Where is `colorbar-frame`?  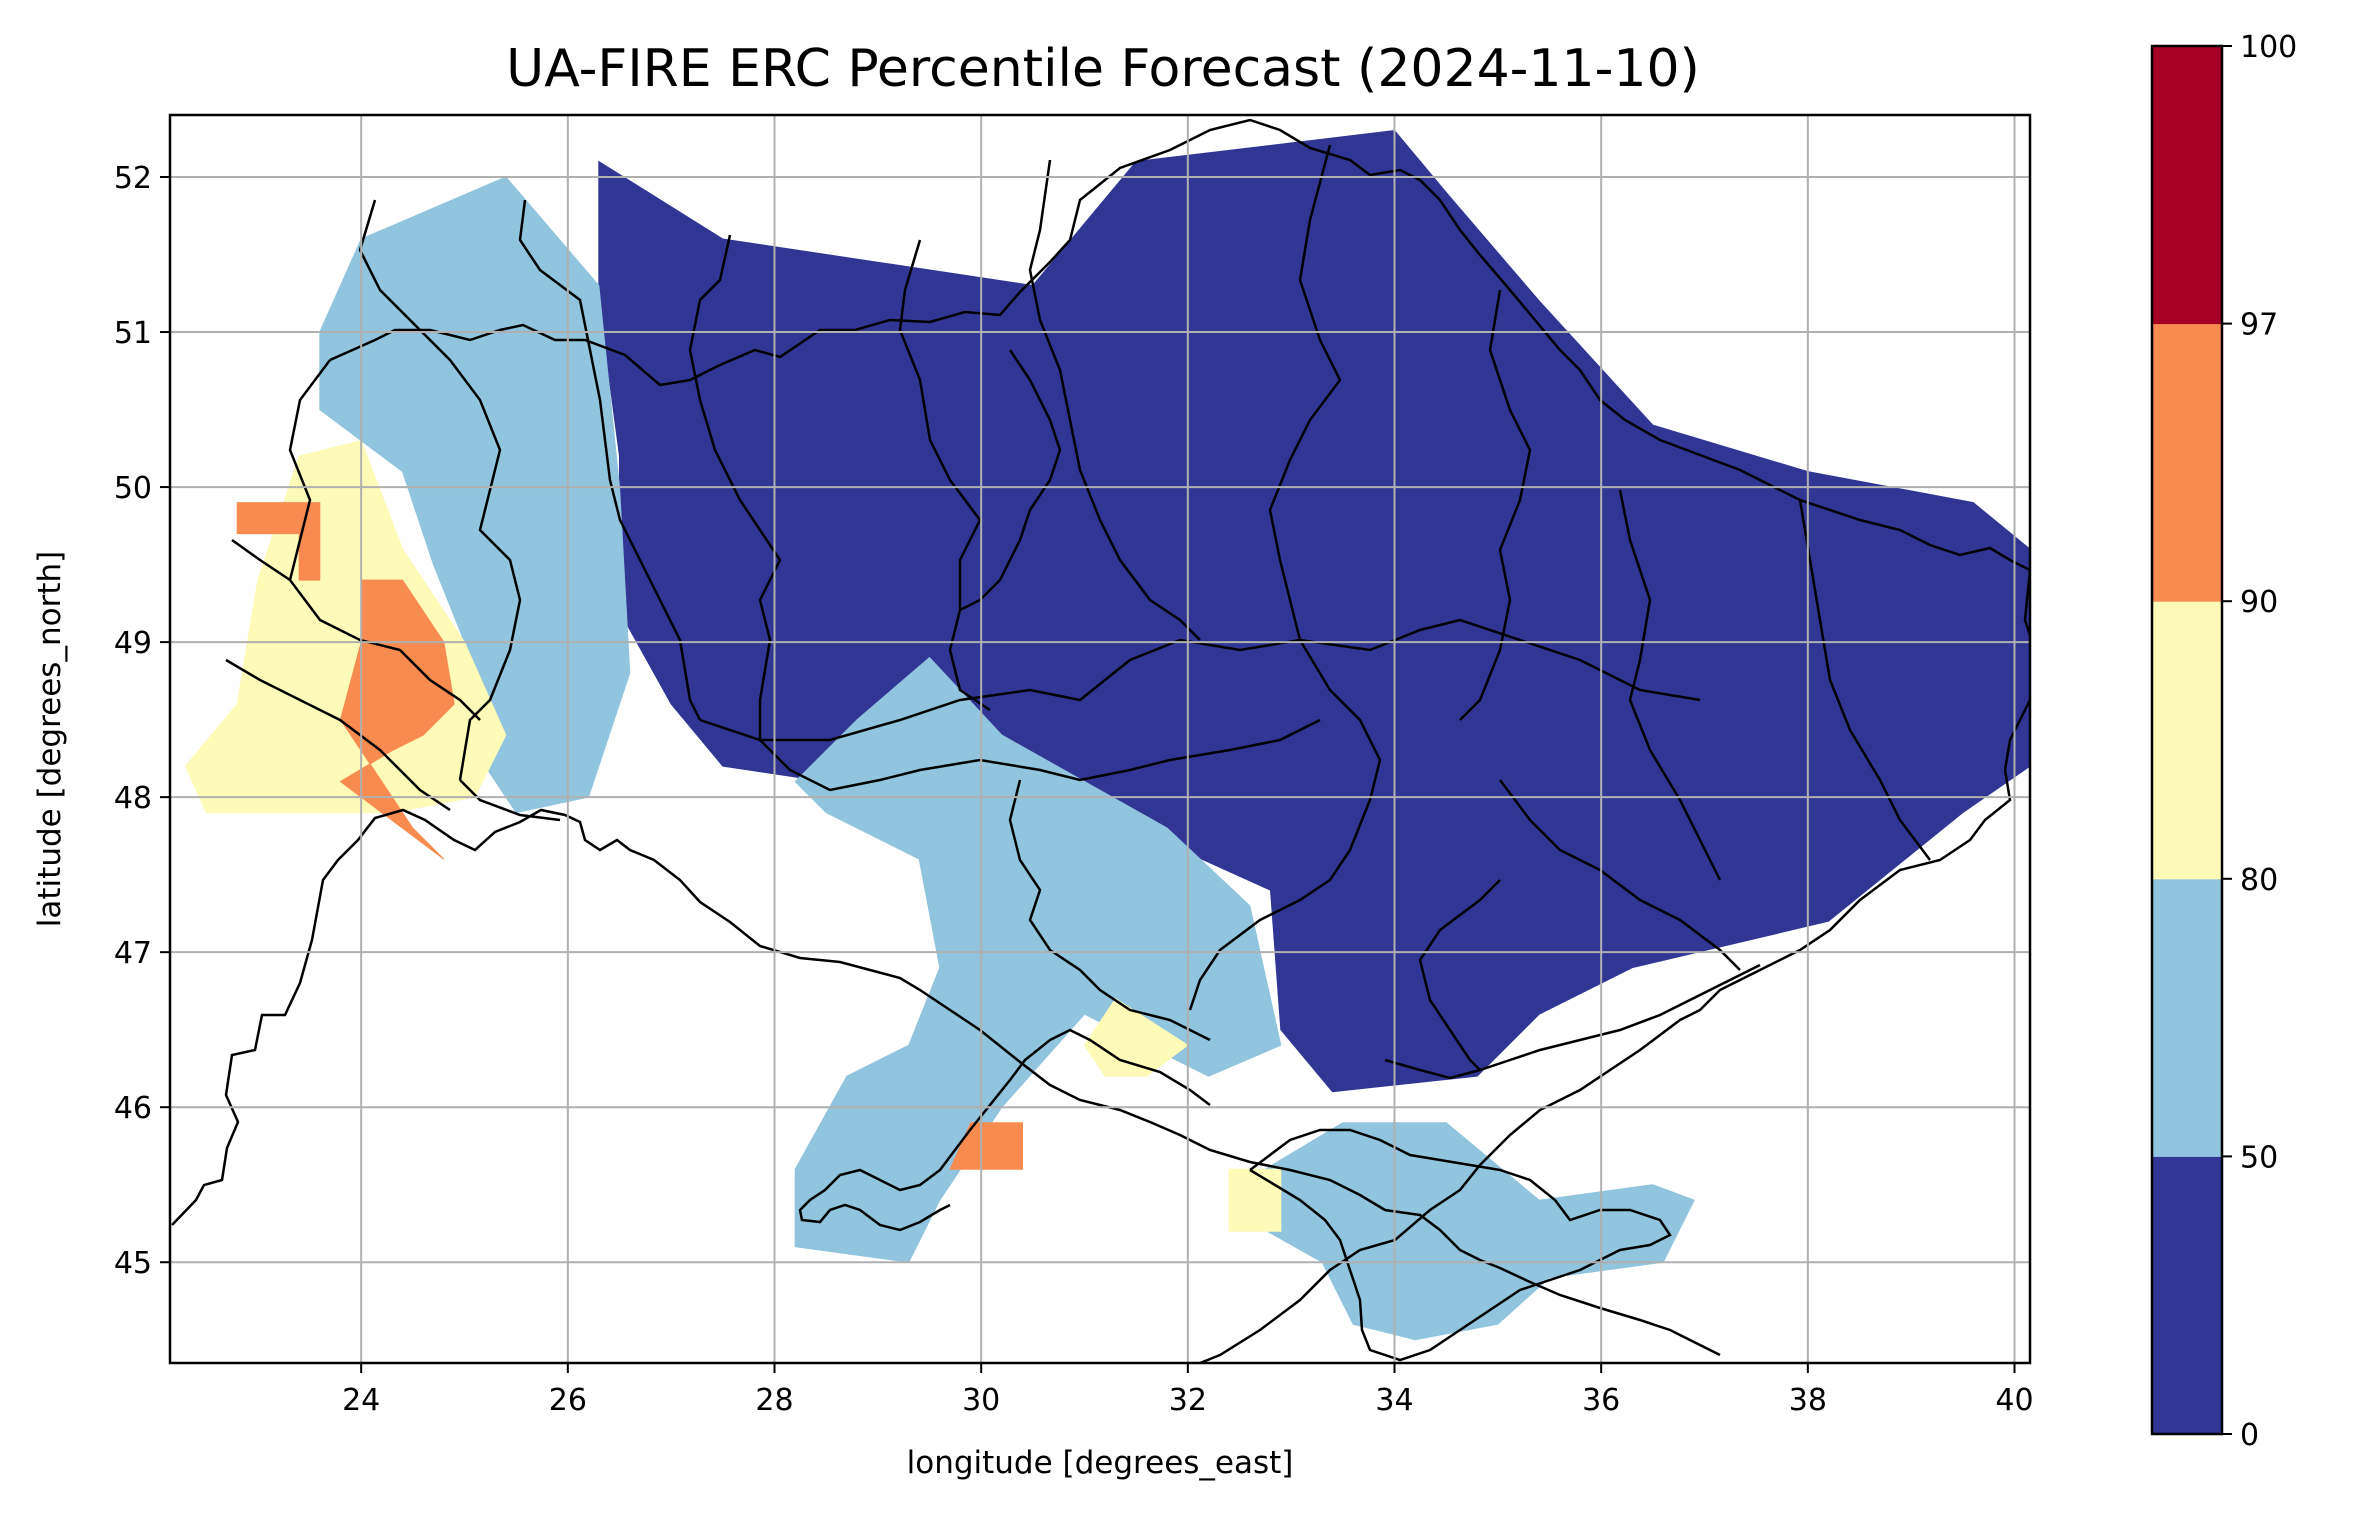 colorbar-frame is located at coordinates (2187, 740).